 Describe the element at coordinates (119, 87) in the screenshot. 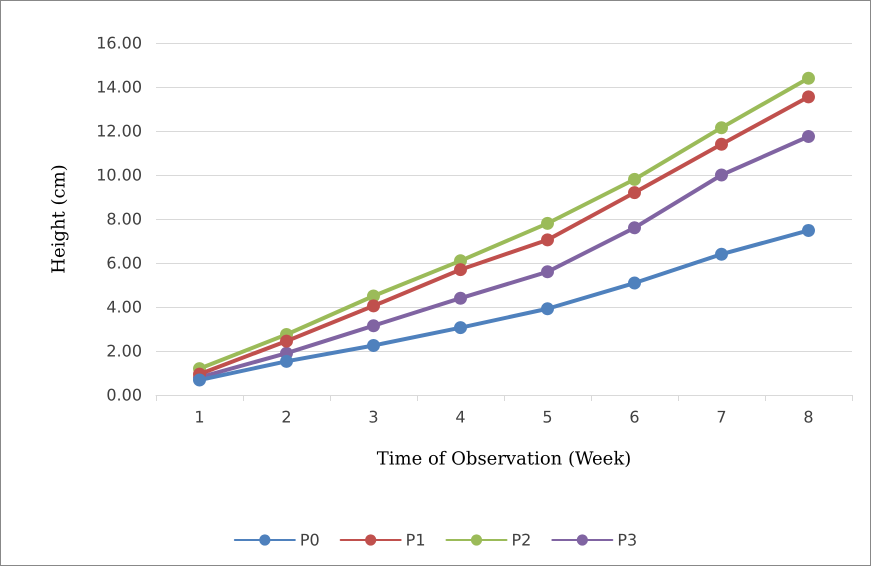

I see `y-tick-label: 14.00` at that location.